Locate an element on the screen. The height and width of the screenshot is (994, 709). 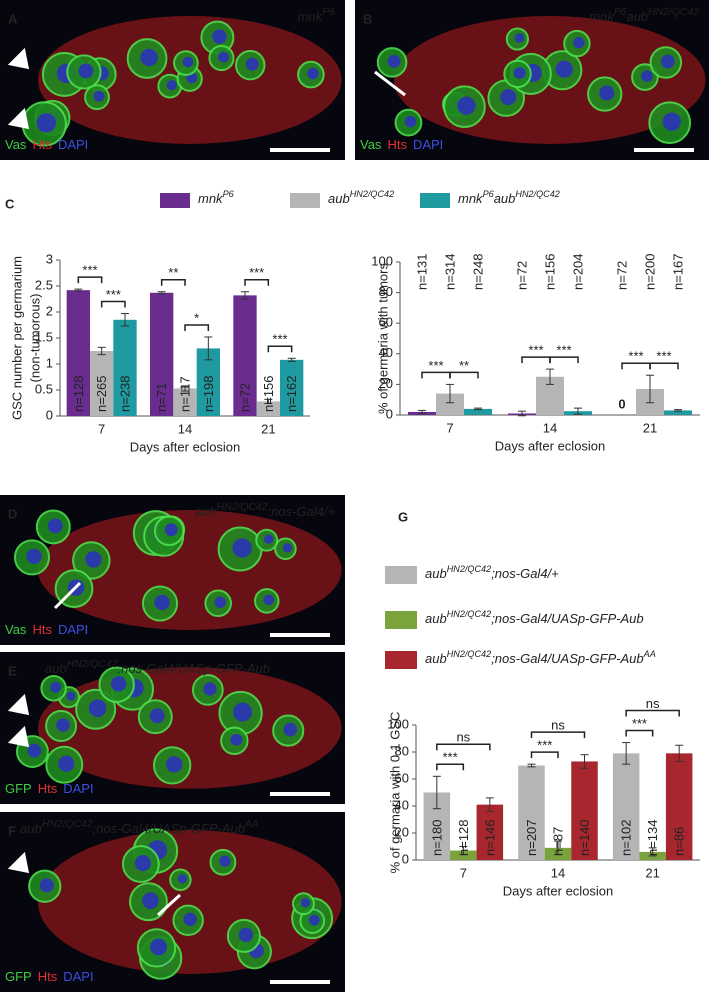
y-axis-label: (non-tumorous) is located at coordinates (34, 338).